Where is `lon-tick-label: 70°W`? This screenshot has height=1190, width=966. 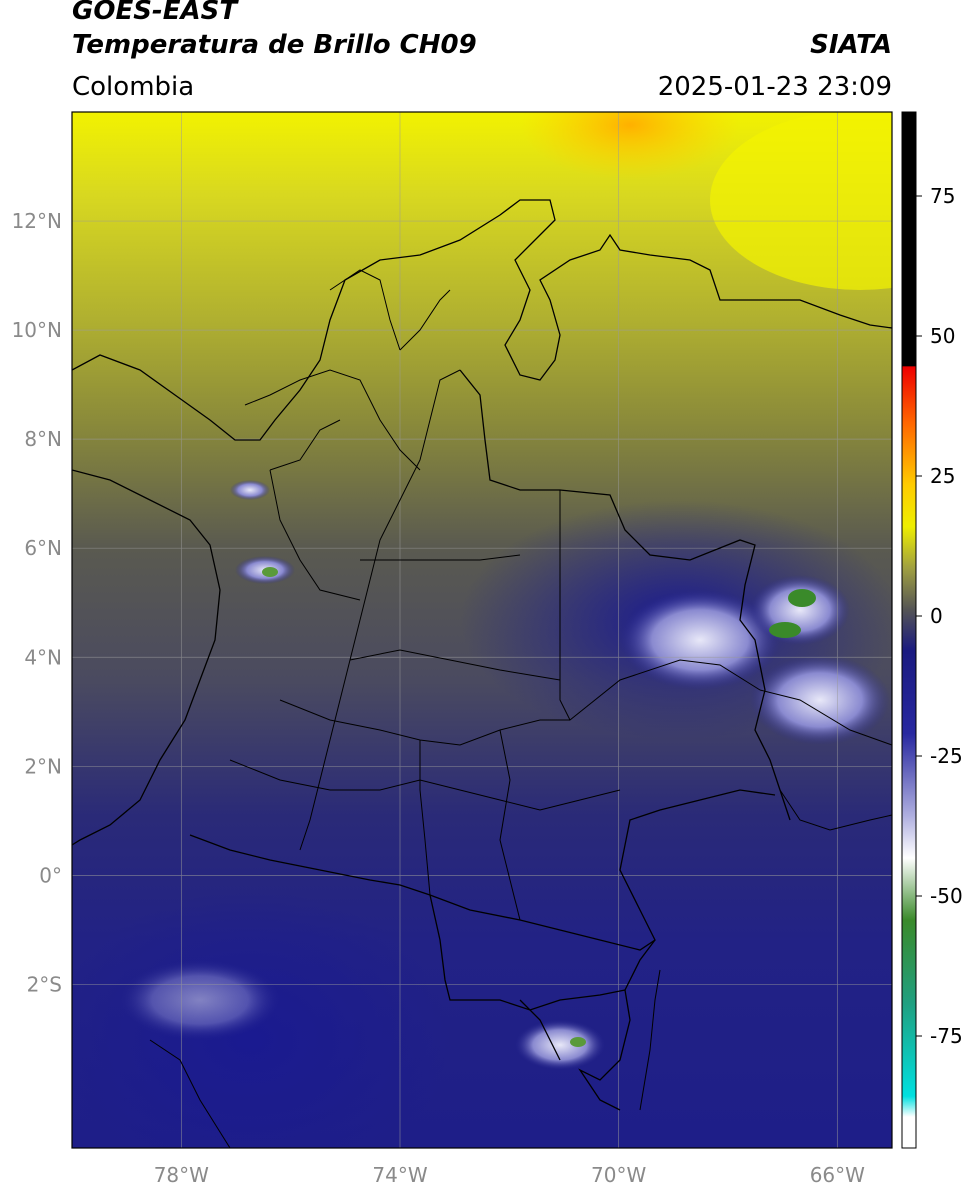 lon-tick-label: 70°W is located at coordinates (618, 1175).